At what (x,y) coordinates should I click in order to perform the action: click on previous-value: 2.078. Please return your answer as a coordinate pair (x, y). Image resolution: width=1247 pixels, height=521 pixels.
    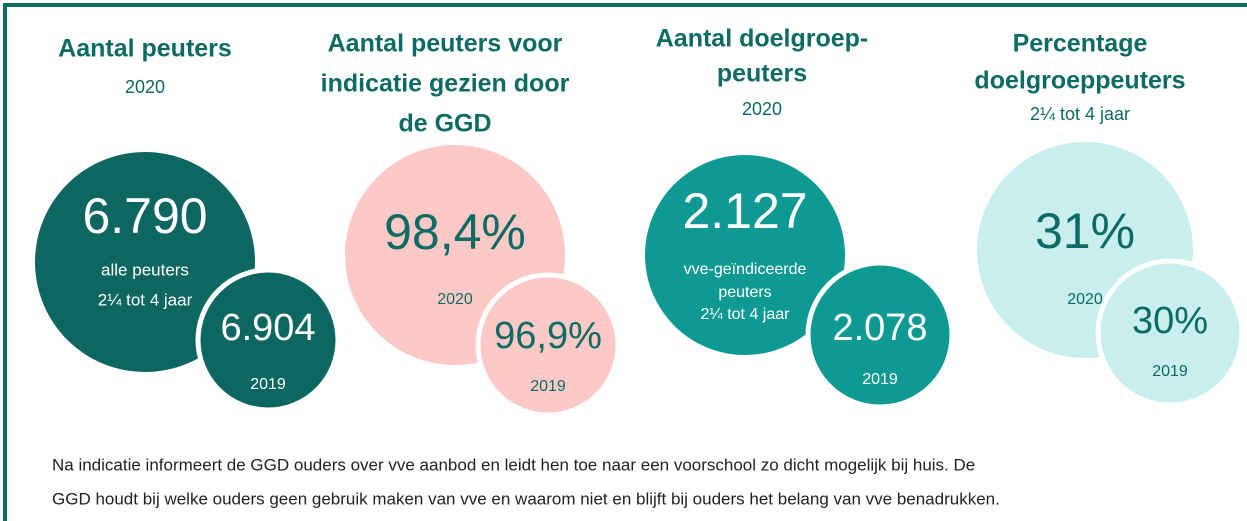
    Looking at the image, I should click on (879, 328).